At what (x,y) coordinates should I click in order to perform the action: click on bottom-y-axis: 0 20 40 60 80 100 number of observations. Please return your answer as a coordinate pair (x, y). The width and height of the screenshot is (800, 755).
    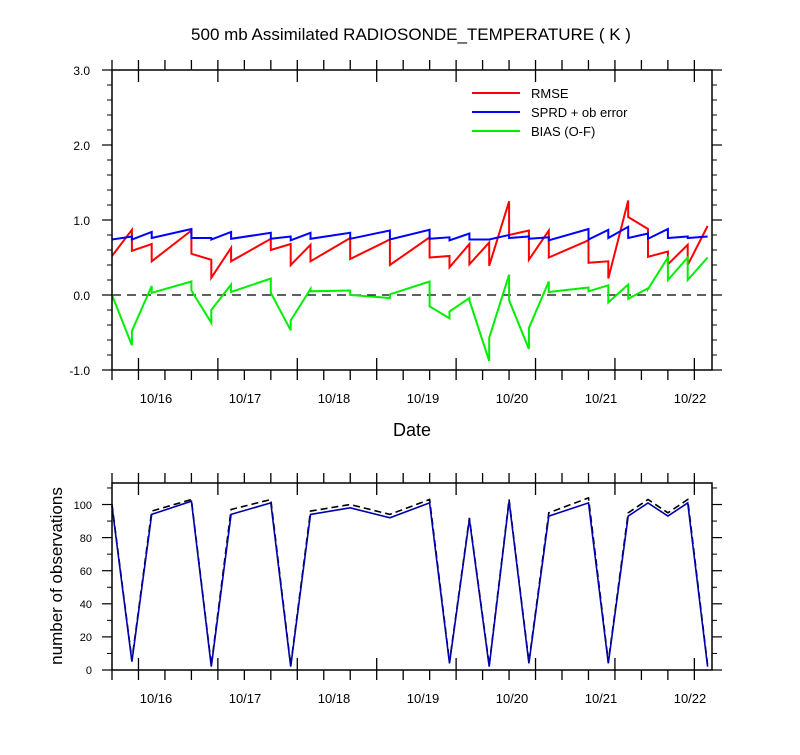
    Looking at the image, I should click on (69, 582).